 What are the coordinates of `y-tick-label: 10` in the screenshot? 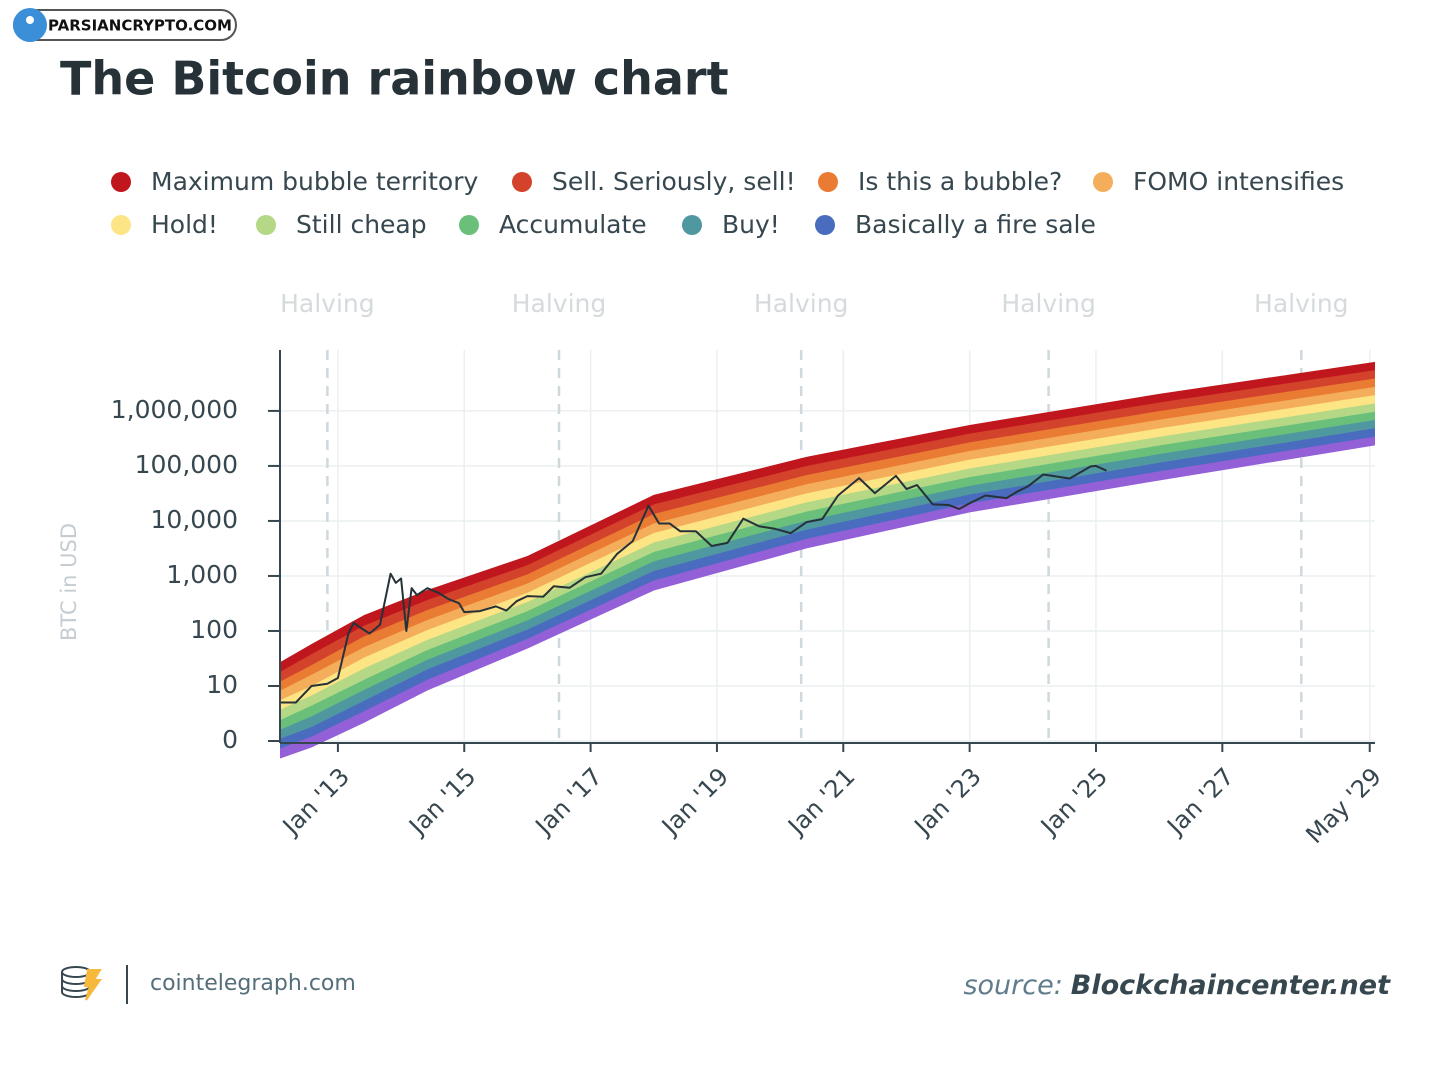 It's located at (222, 684).